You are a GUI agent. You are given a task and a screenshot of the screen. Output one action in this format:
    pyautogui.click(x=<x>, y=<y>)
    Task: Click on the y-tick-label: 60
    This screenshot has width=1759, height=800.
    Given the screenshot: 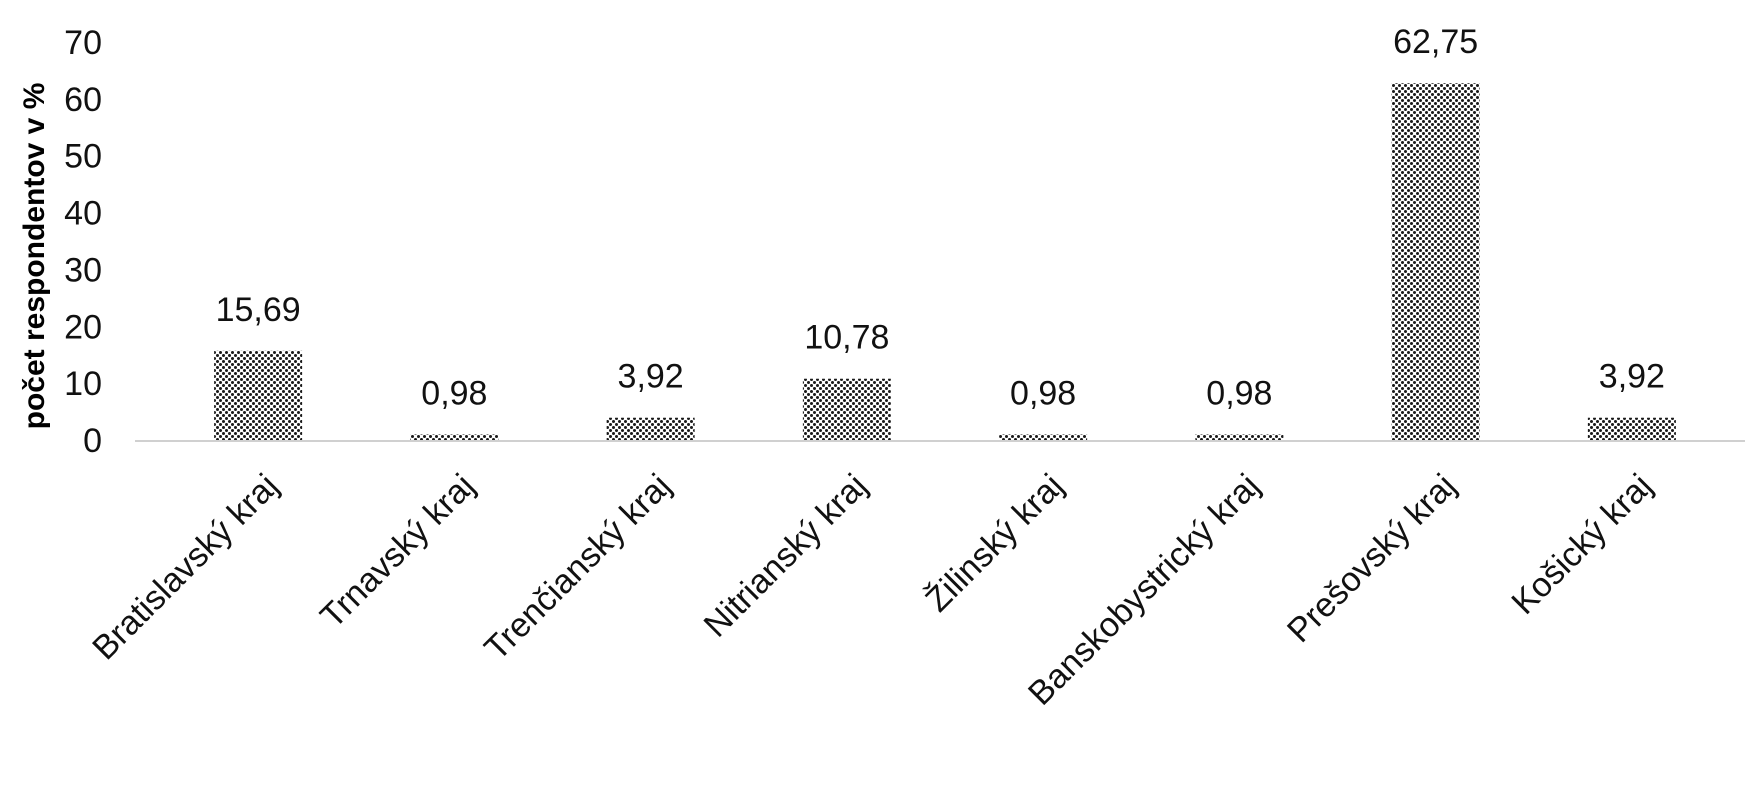 What is the action you would take?
    pyautogui.click(x=83, y=100)
    